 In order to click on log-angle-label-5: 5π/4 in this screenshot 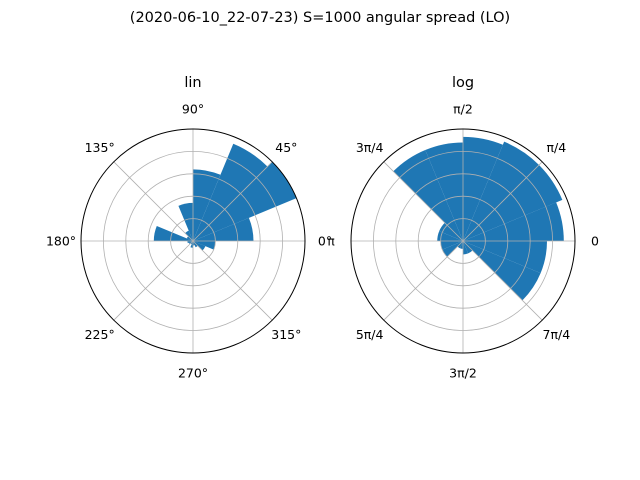, I will do `click(370, 334)`.